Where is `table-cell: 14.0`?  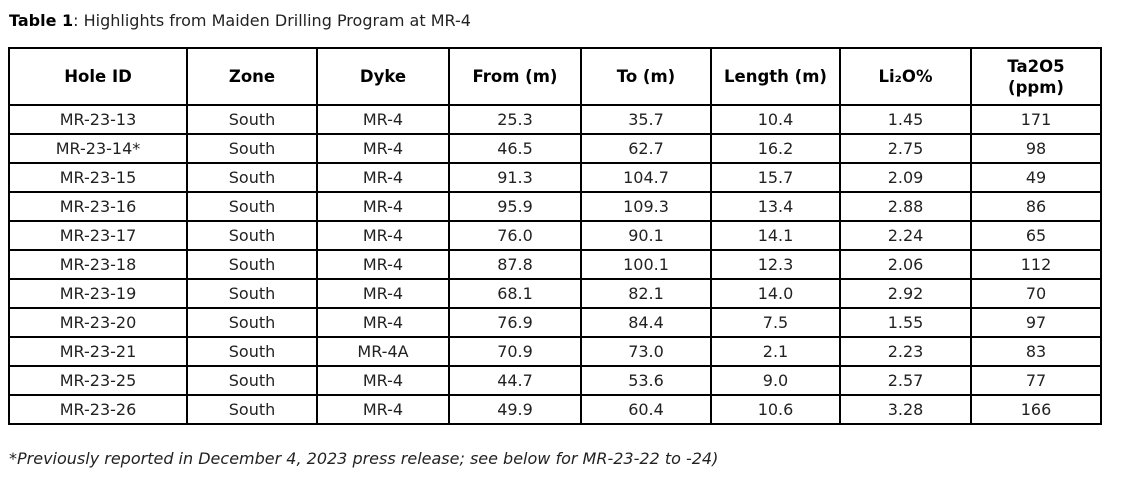
table-cell: 14.0 is located at coordinates (775, 293).